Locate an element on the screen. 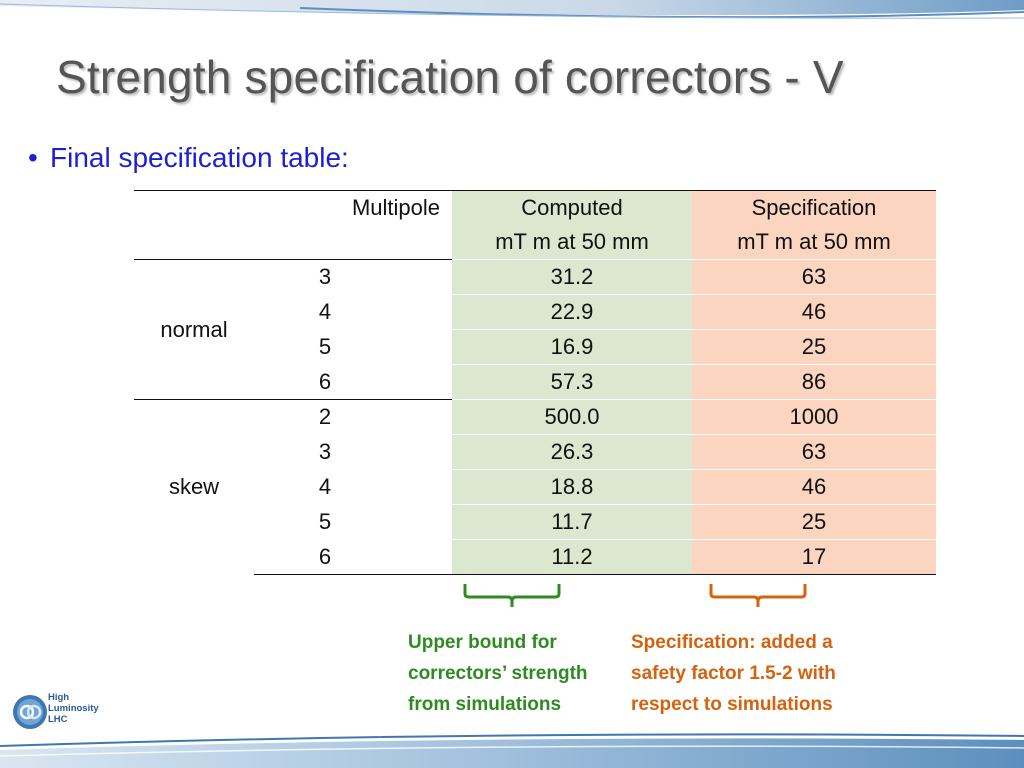  specification-cell: 17 is located at coordinates (814, 557).